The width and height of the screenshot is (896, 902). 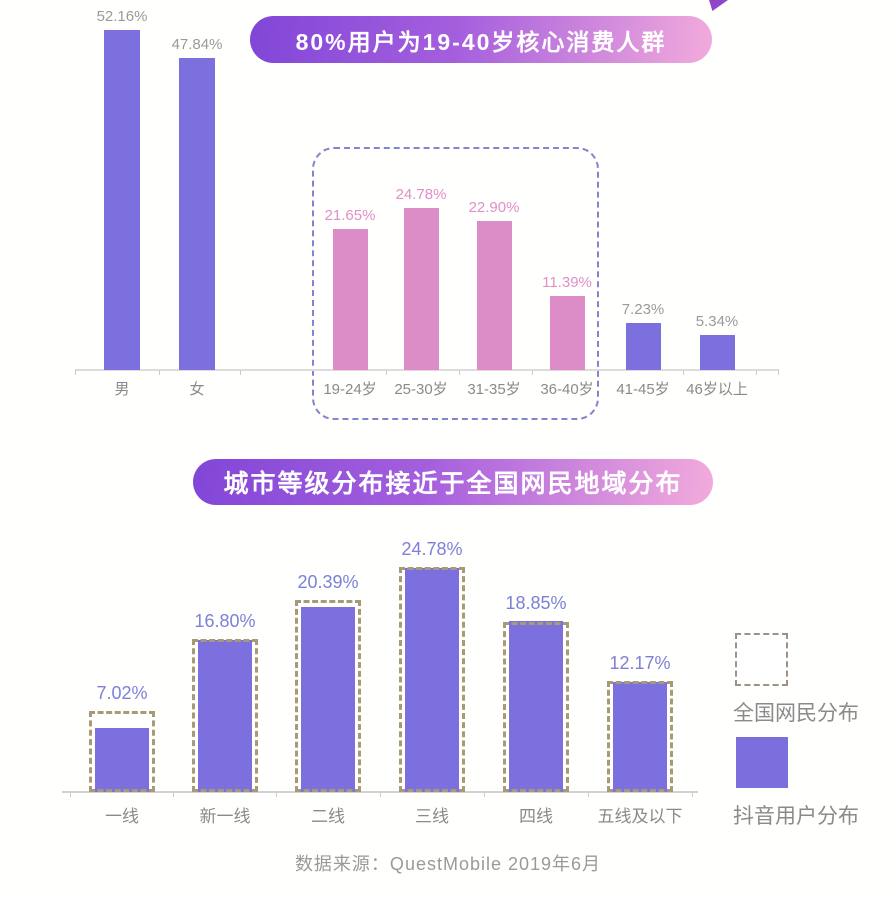 I want to click on chart2-bar-三线, so click(x=432, y=680).